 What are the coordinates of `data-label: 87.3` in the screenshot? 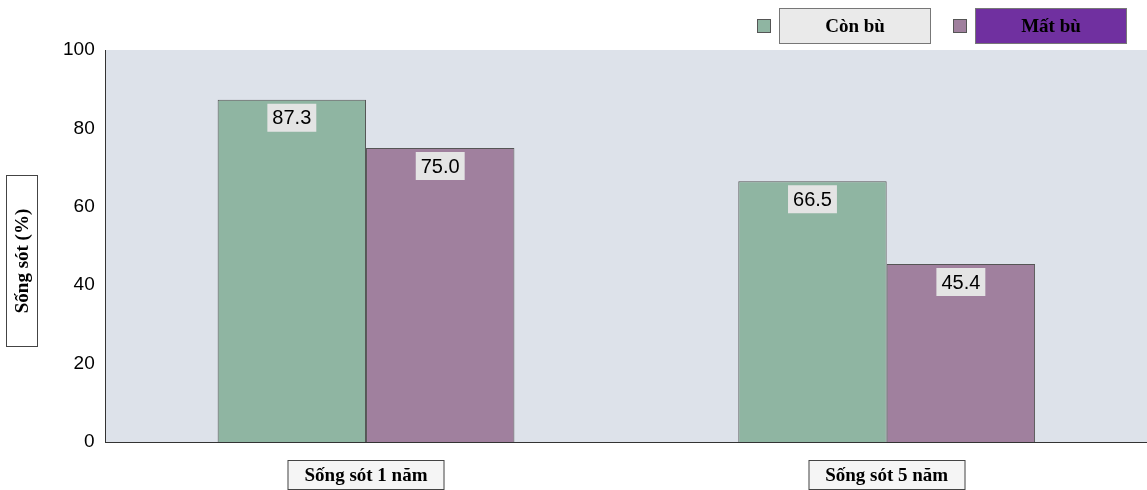 It's located at (292, 117).